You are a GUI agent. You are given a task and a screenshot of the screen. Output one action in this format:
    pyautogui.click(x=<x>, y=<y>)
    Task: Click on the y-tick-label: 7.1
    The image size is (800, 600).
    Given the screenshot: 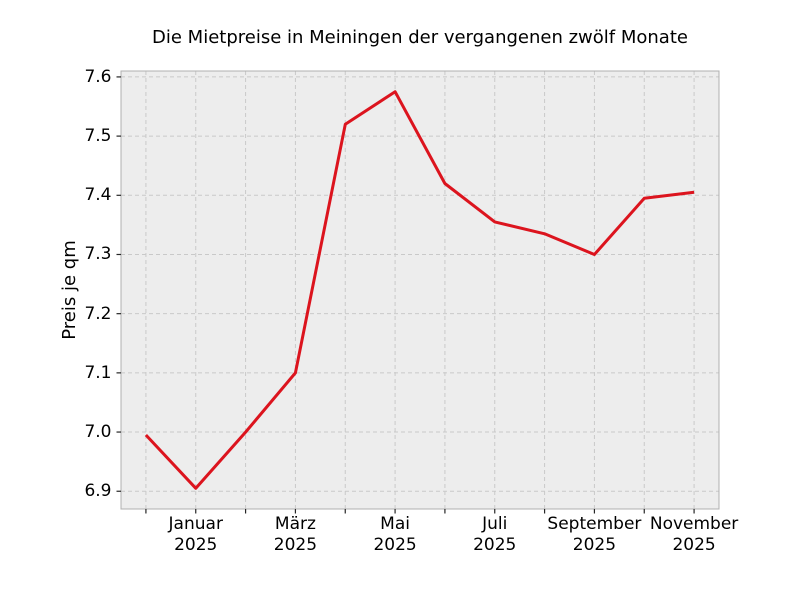 What is the action you would take?
    pyautogui.click(x=98, y=372)
    